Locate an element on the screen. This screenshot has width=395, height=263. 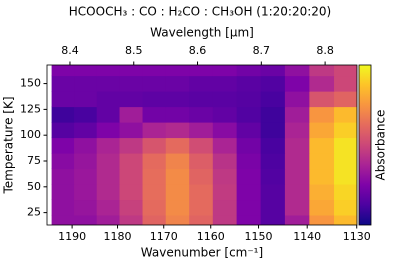
y-tick-label: 150 is located at coordinates (30, 83).